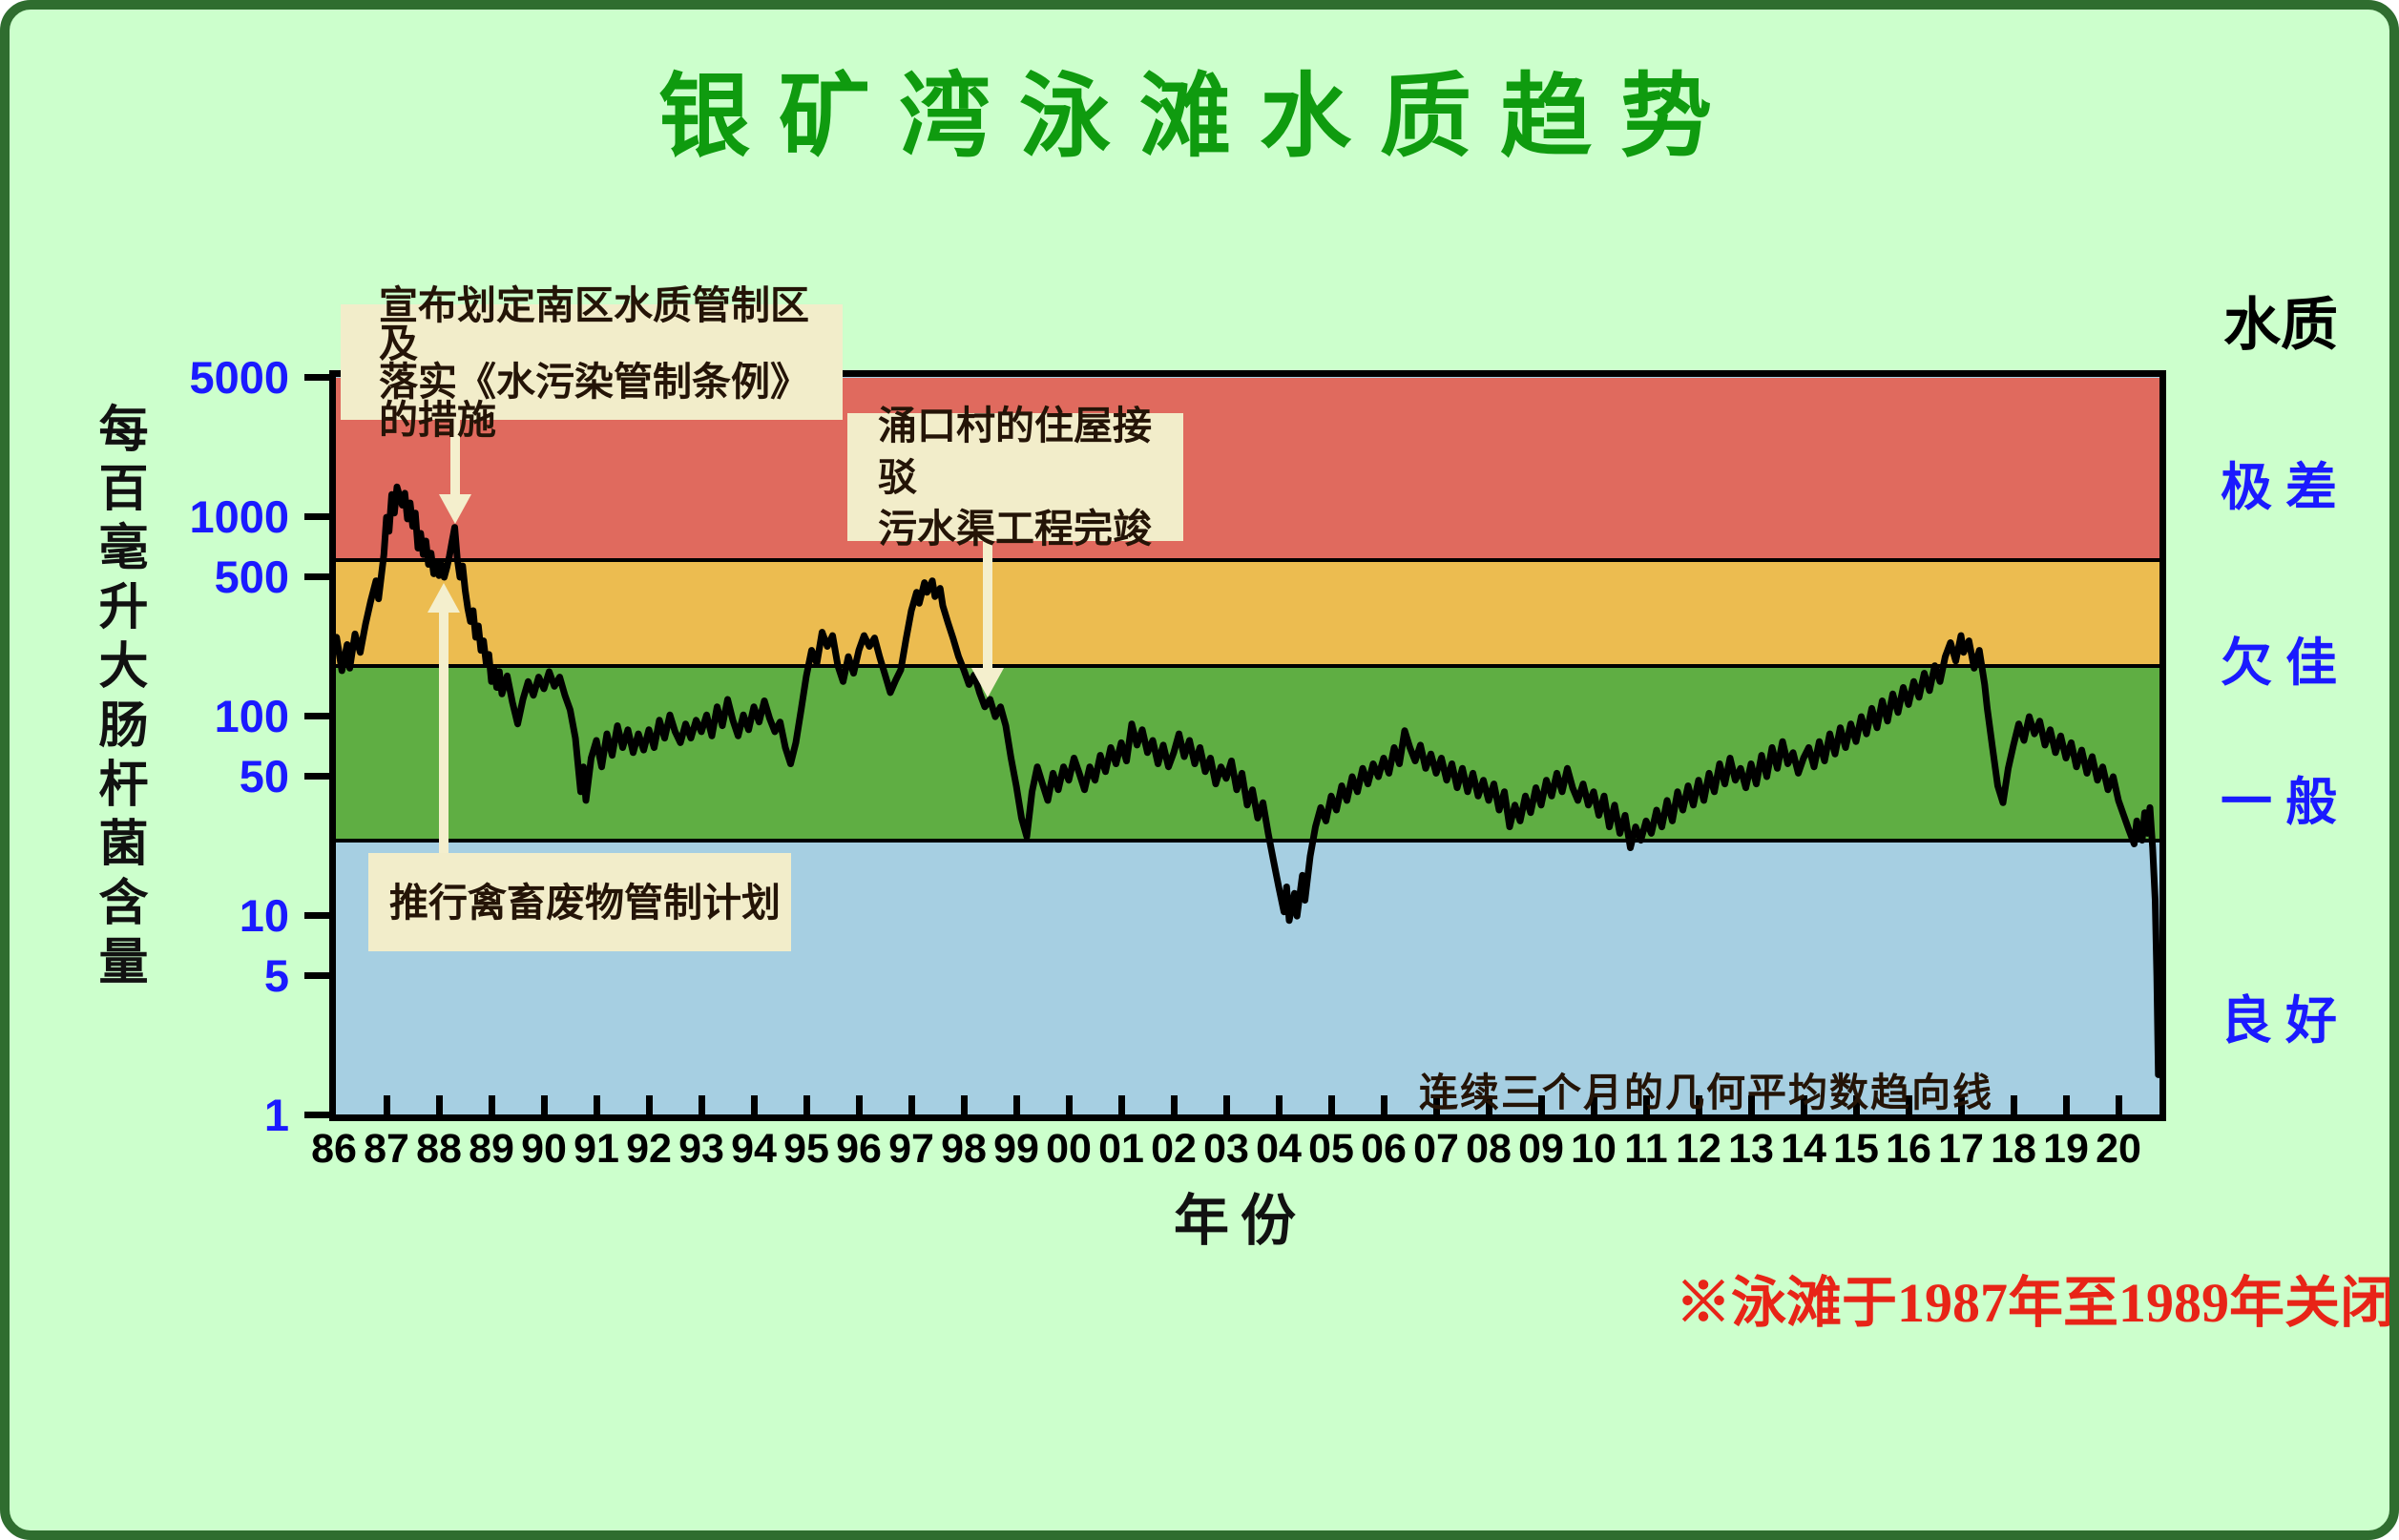 This screenshot has width=2399, height=1540. I want to click on quality-label-fair: 一般, so click(2285, 803).